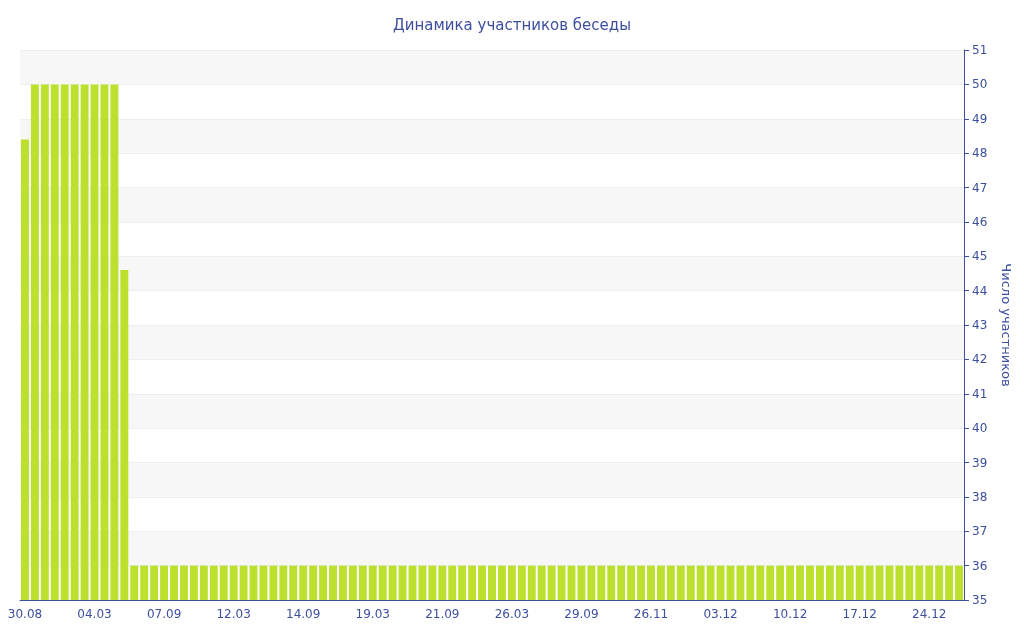 This screenshot has width=1024, height=640. I want to click on x-tick-label: 12.03, so click(233, 614).